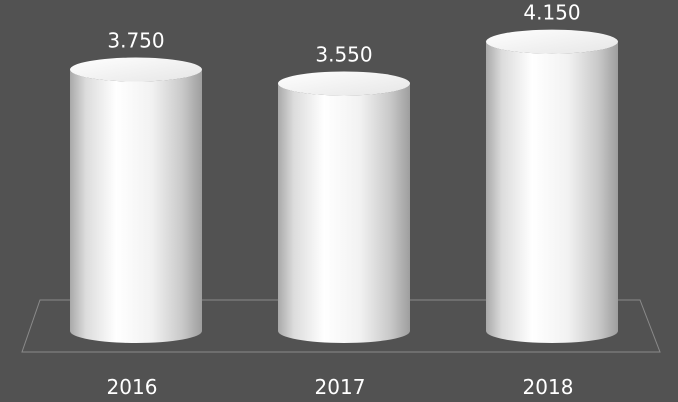 This screenshot has width=678, height=402. I want to click on bar-2016, so click(136, 200).